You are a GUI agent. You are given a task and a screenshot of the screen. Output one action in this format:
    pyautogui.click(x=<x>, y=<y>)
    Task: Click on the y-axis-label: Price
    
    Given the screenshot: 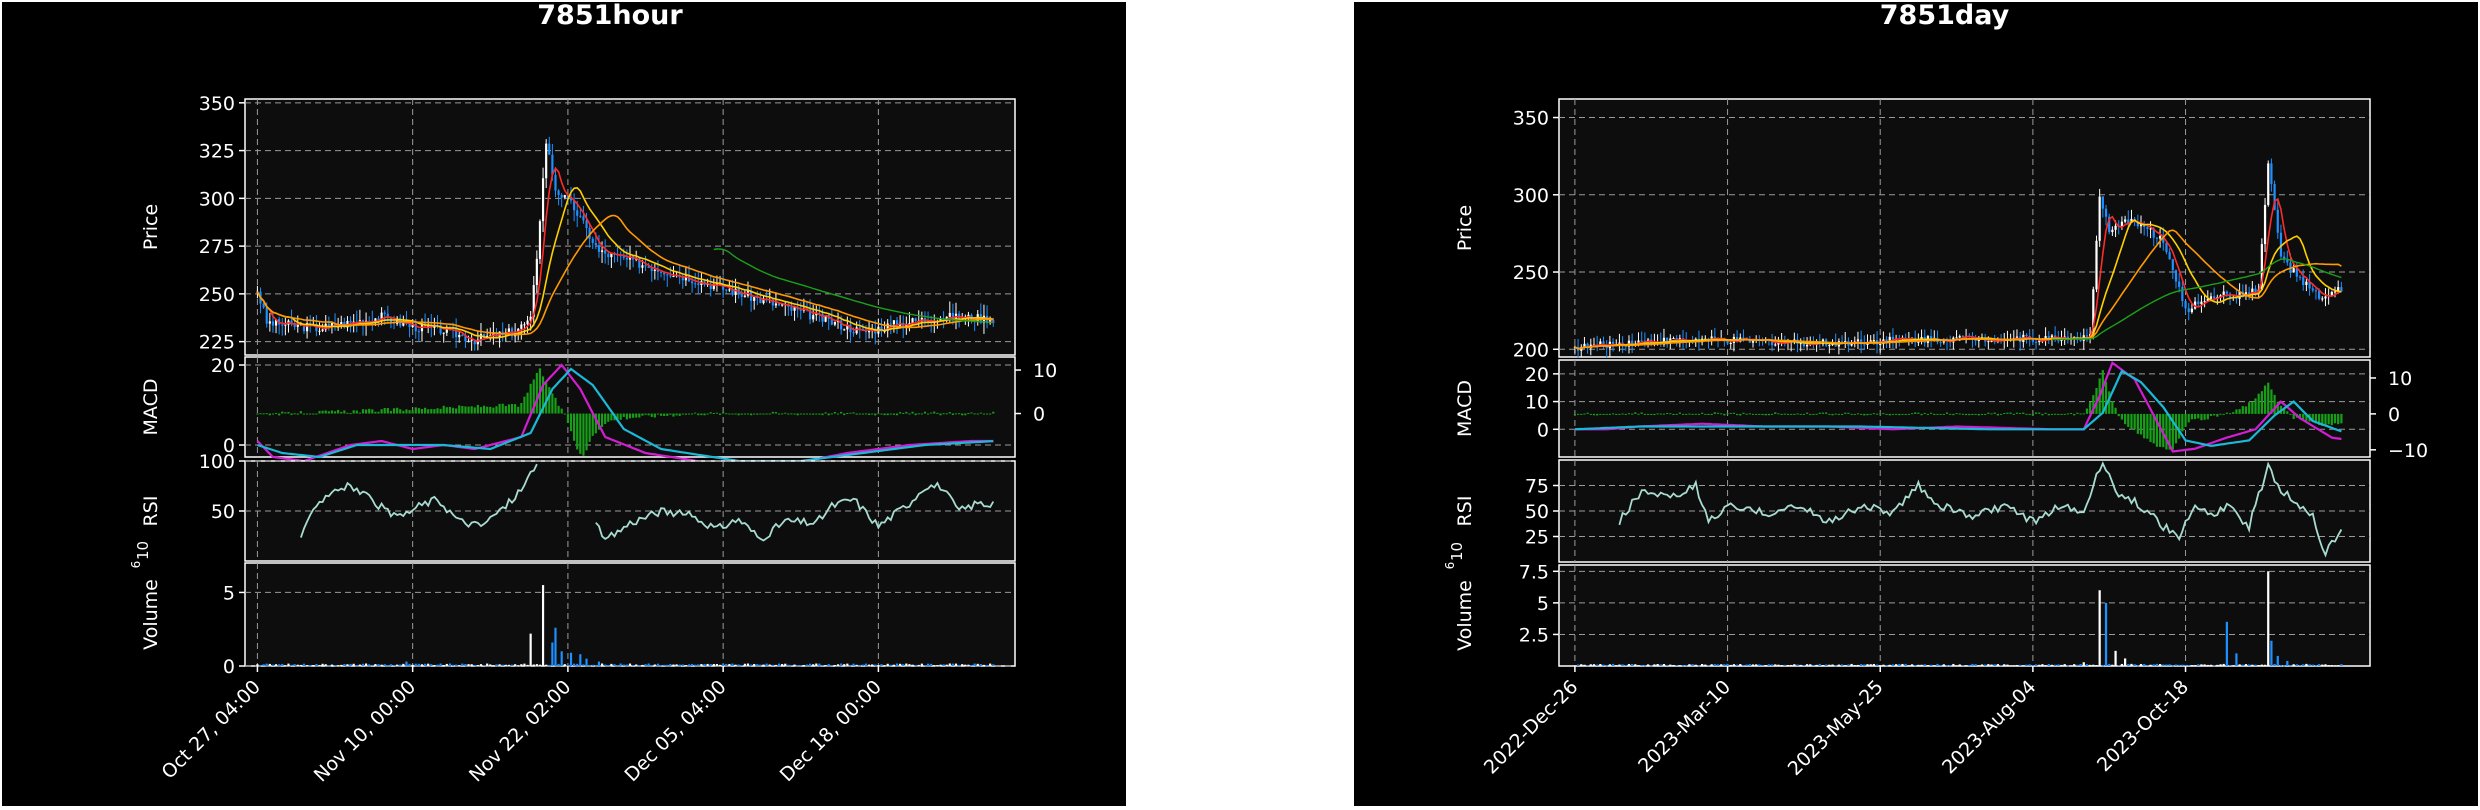 What is the action you would take?
    pyautogui.click(x=1465, y=228)
    